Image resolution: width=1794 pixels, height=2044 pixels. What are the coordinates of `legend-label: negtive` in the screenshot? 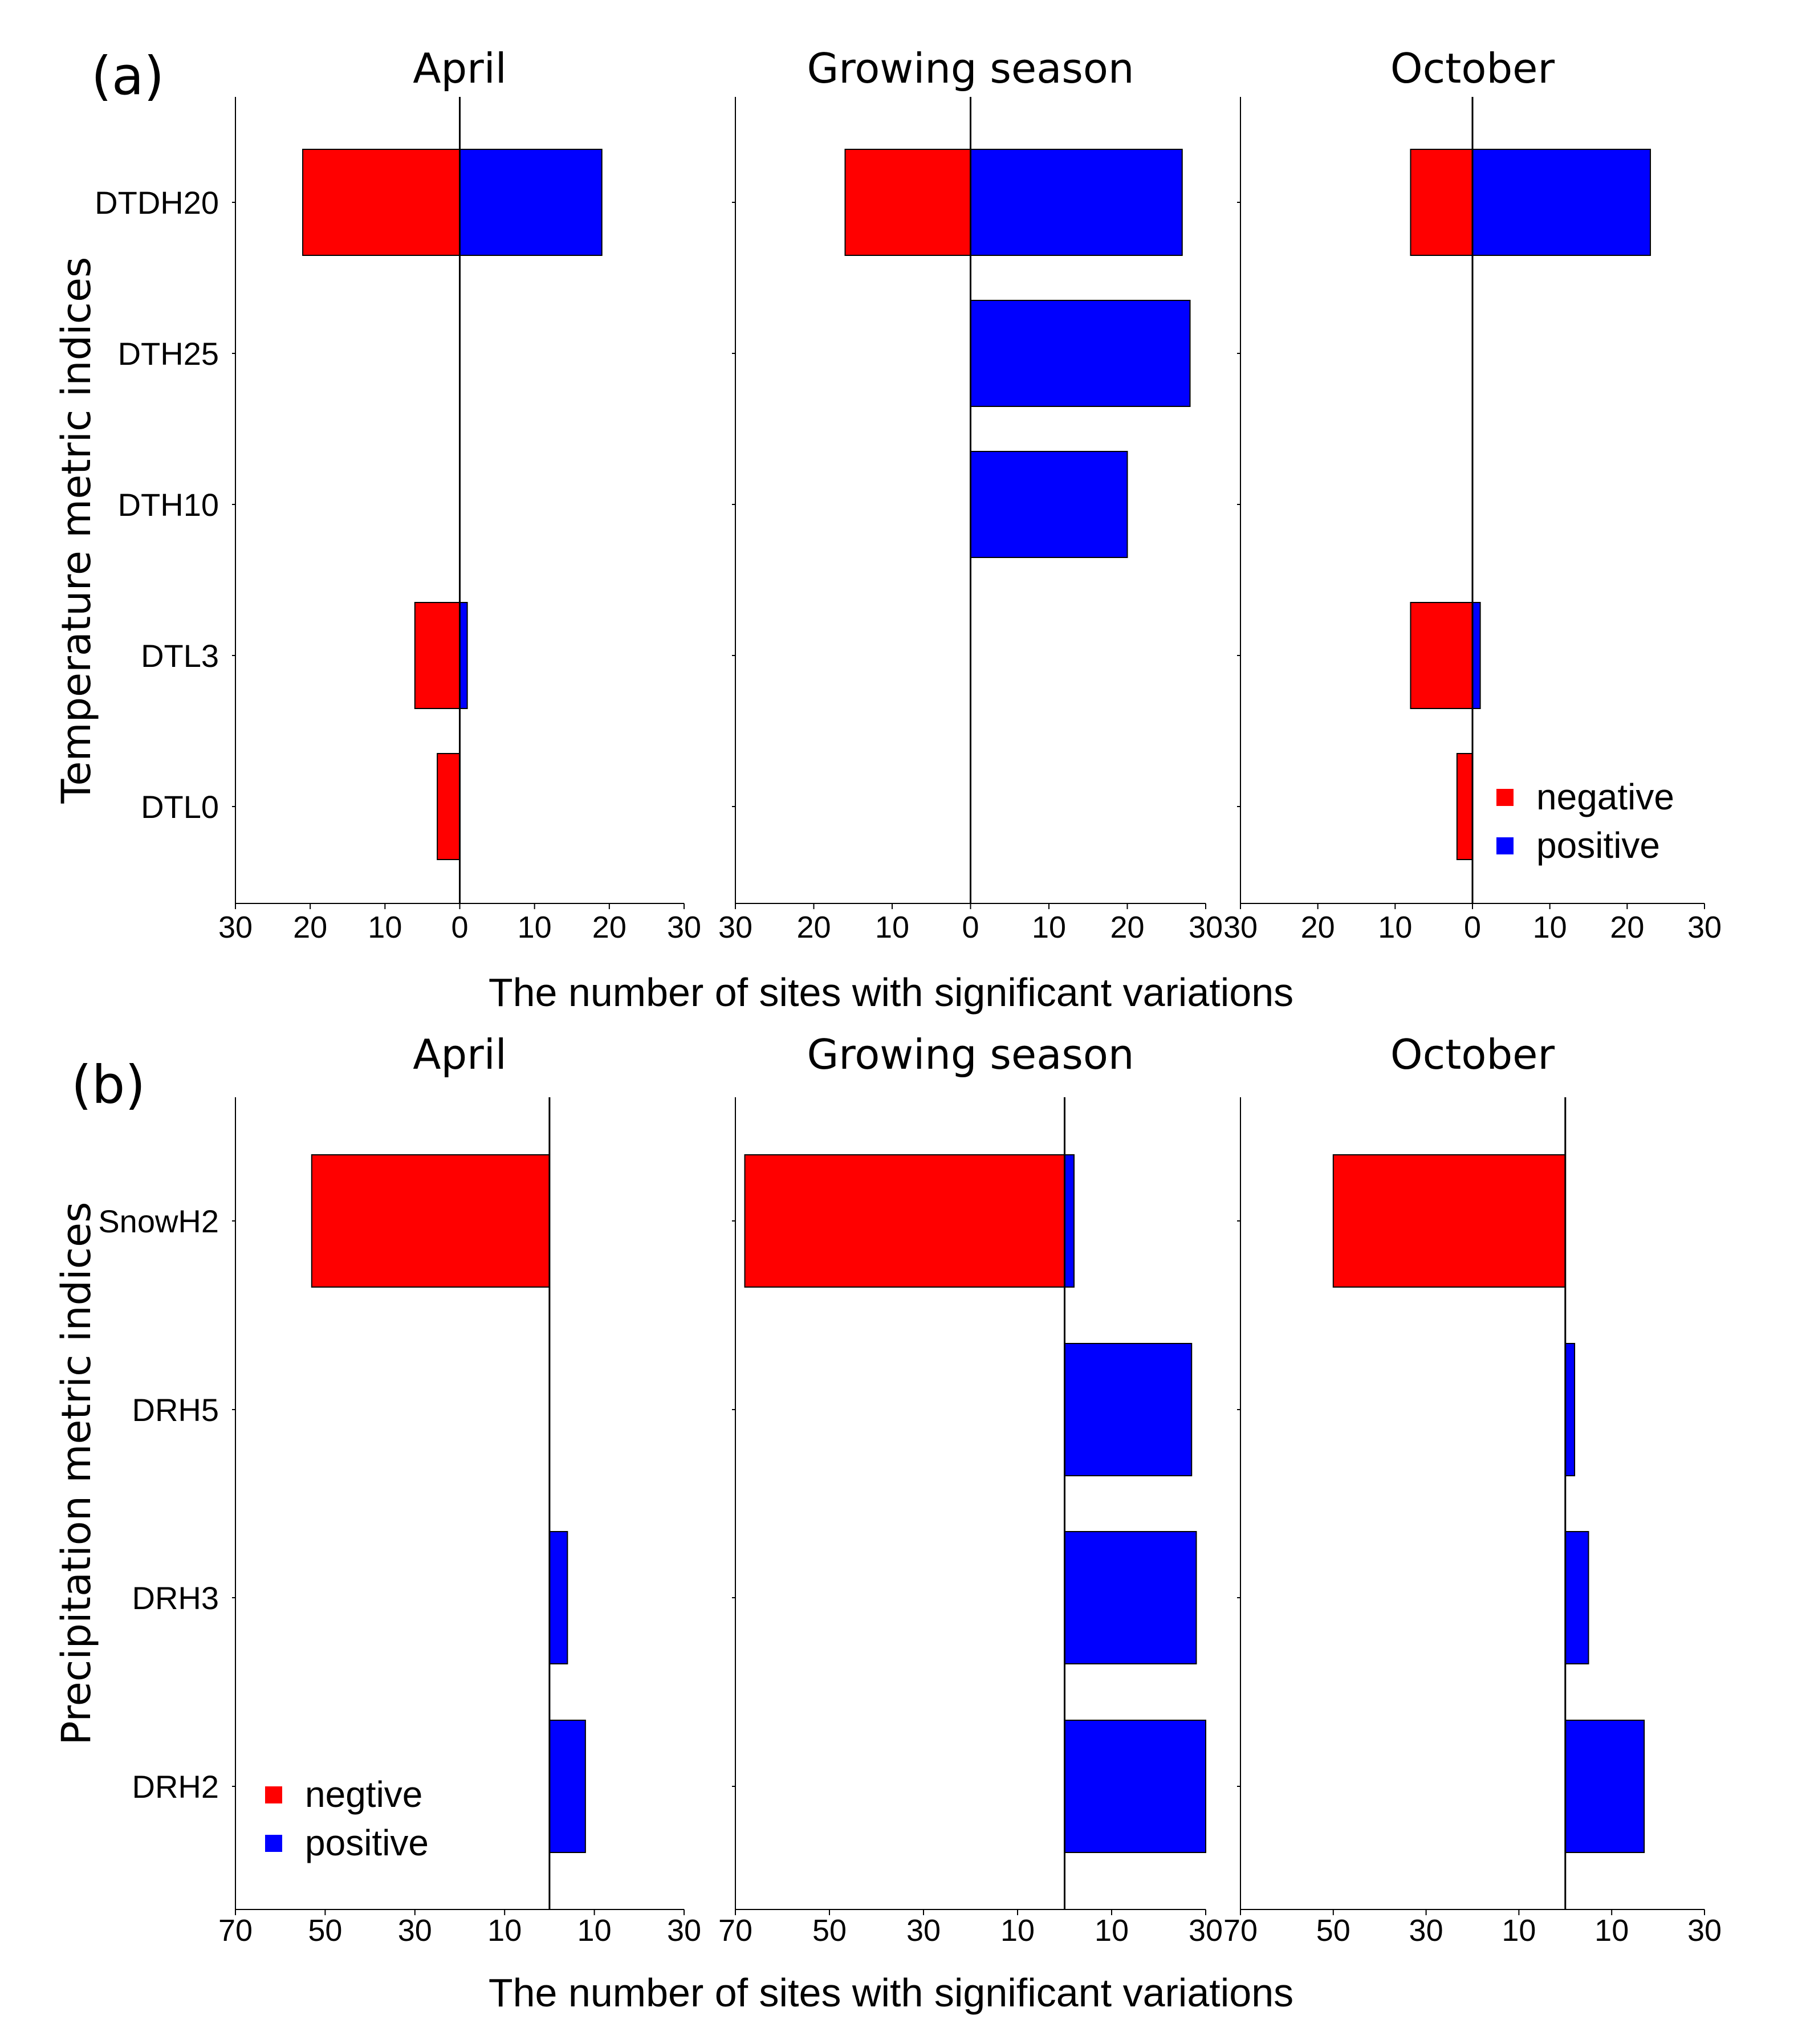 It's located at (364, 1795).